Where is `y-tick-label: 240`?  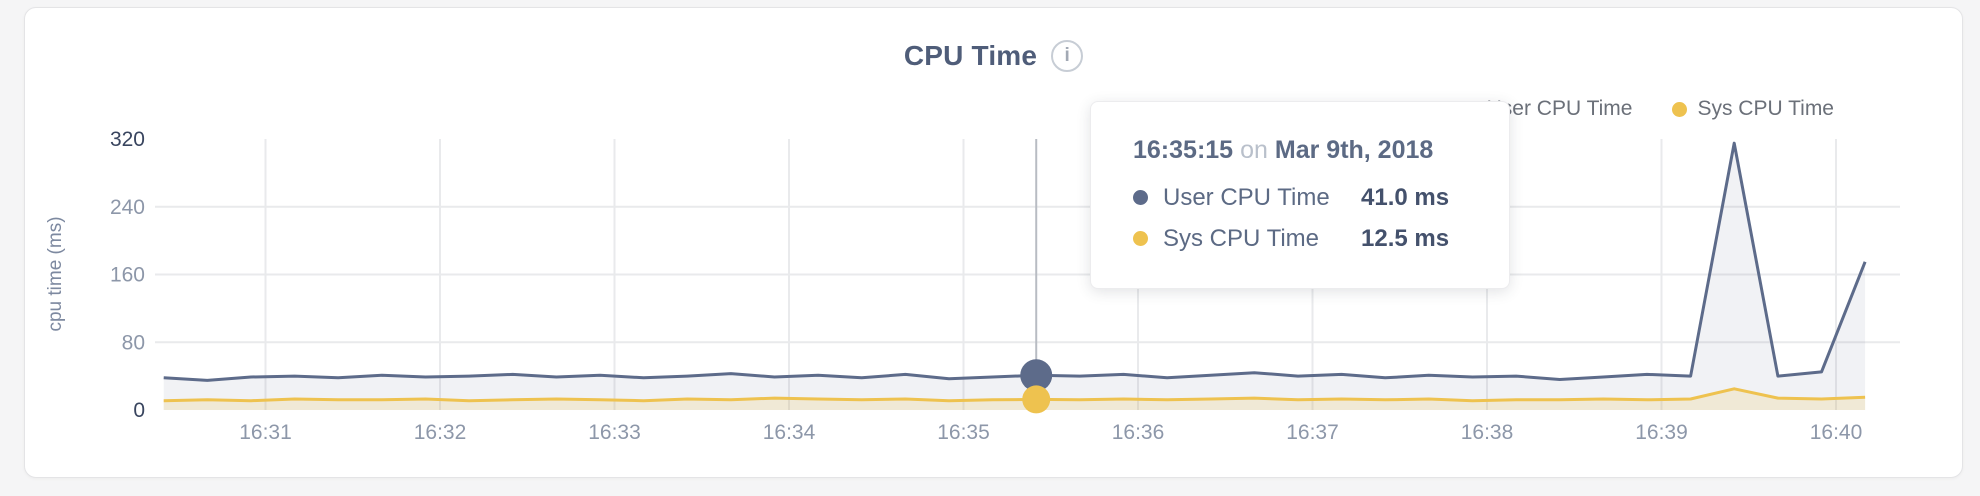 y-tick-label: 240 is located at coordinates (127, 207).